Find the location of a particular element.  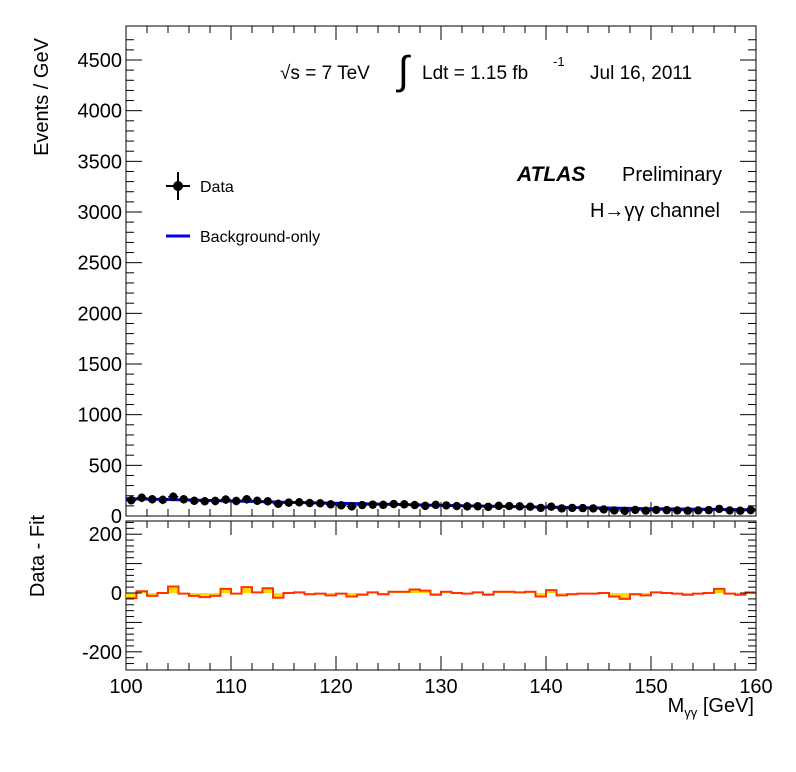

channel-label: H→γγ channel is located at coordinates (655, 211).